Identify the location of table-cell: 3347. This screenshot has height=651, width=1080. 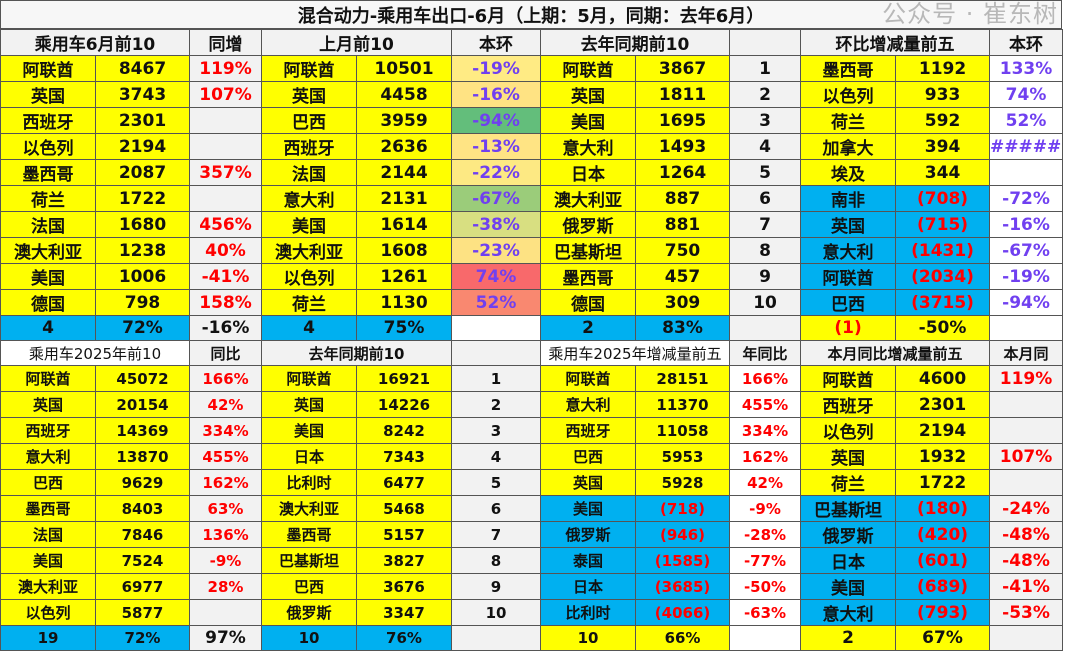
(404, 612).